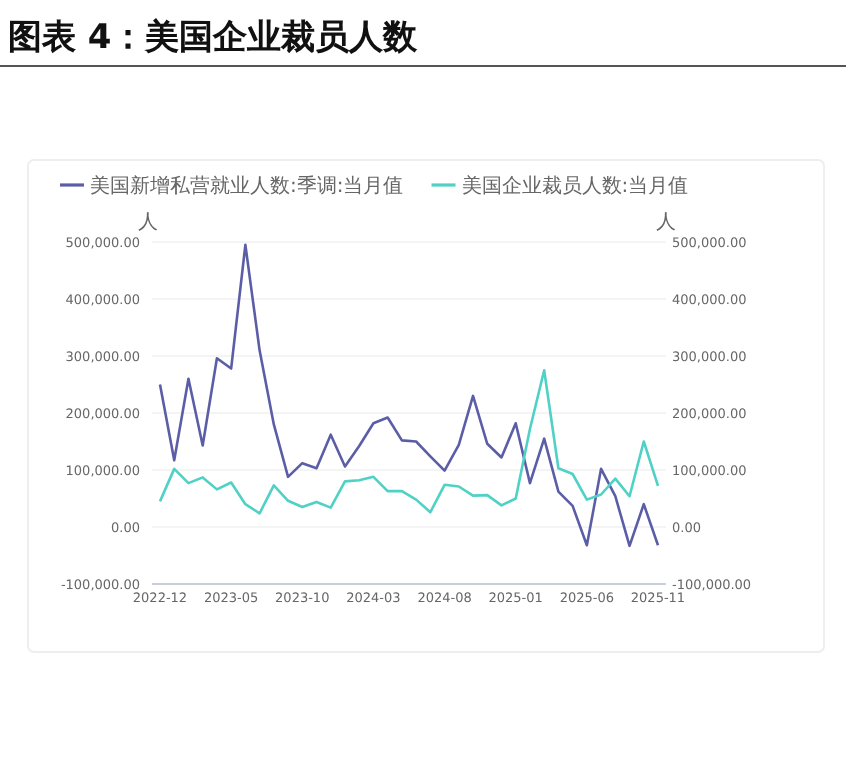 Image resolution: width=846 pixels, height=784 pixels. I want to click on legend-label: 美国新增私营就业人数:季调:当月值, so click(247, 186).